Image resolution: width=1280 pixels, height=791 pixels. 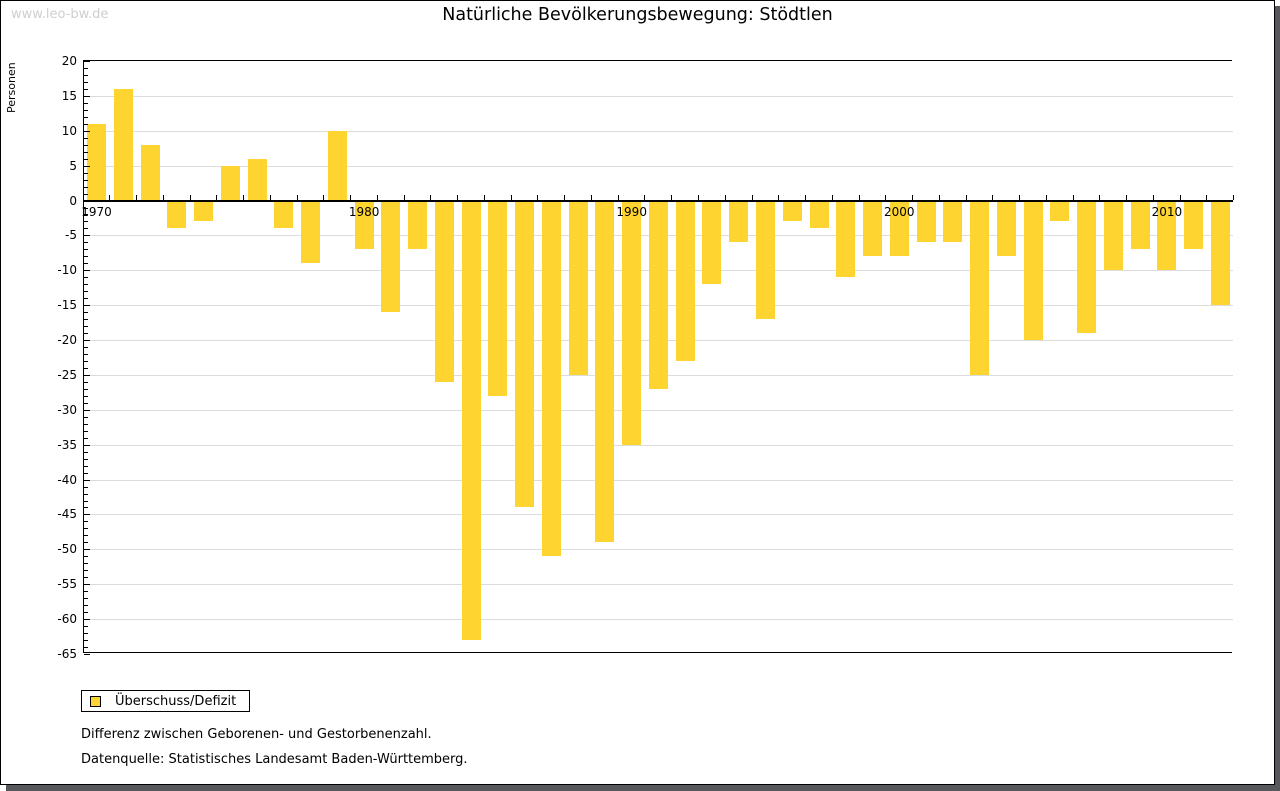 I want to click on frame-shadow-bottom, so click(x=643, y=787).